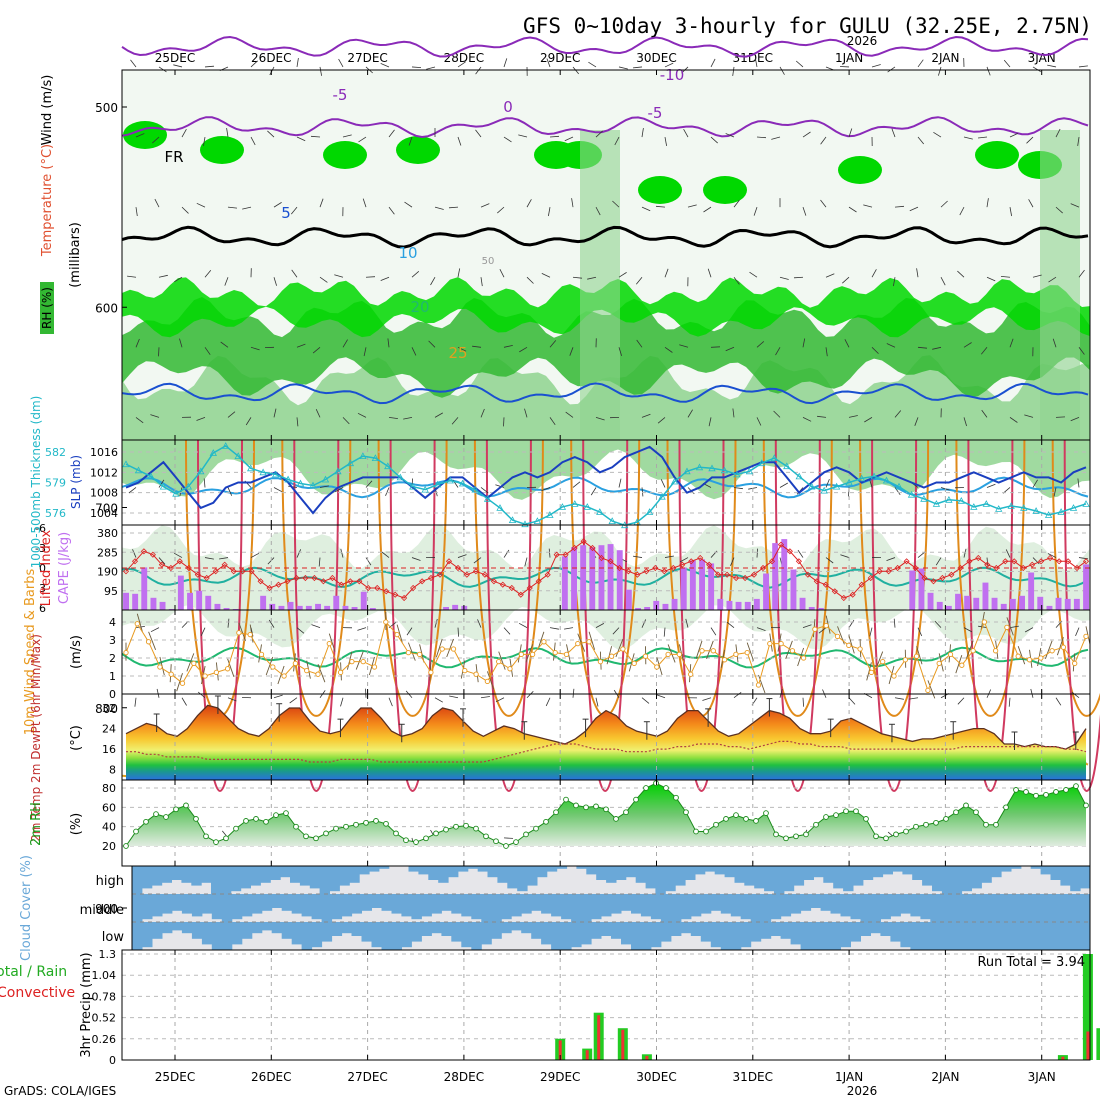 The width and height of the screenshot is (1100, 1100). I want to click on precip-total-bar, so click(1087, 1007).